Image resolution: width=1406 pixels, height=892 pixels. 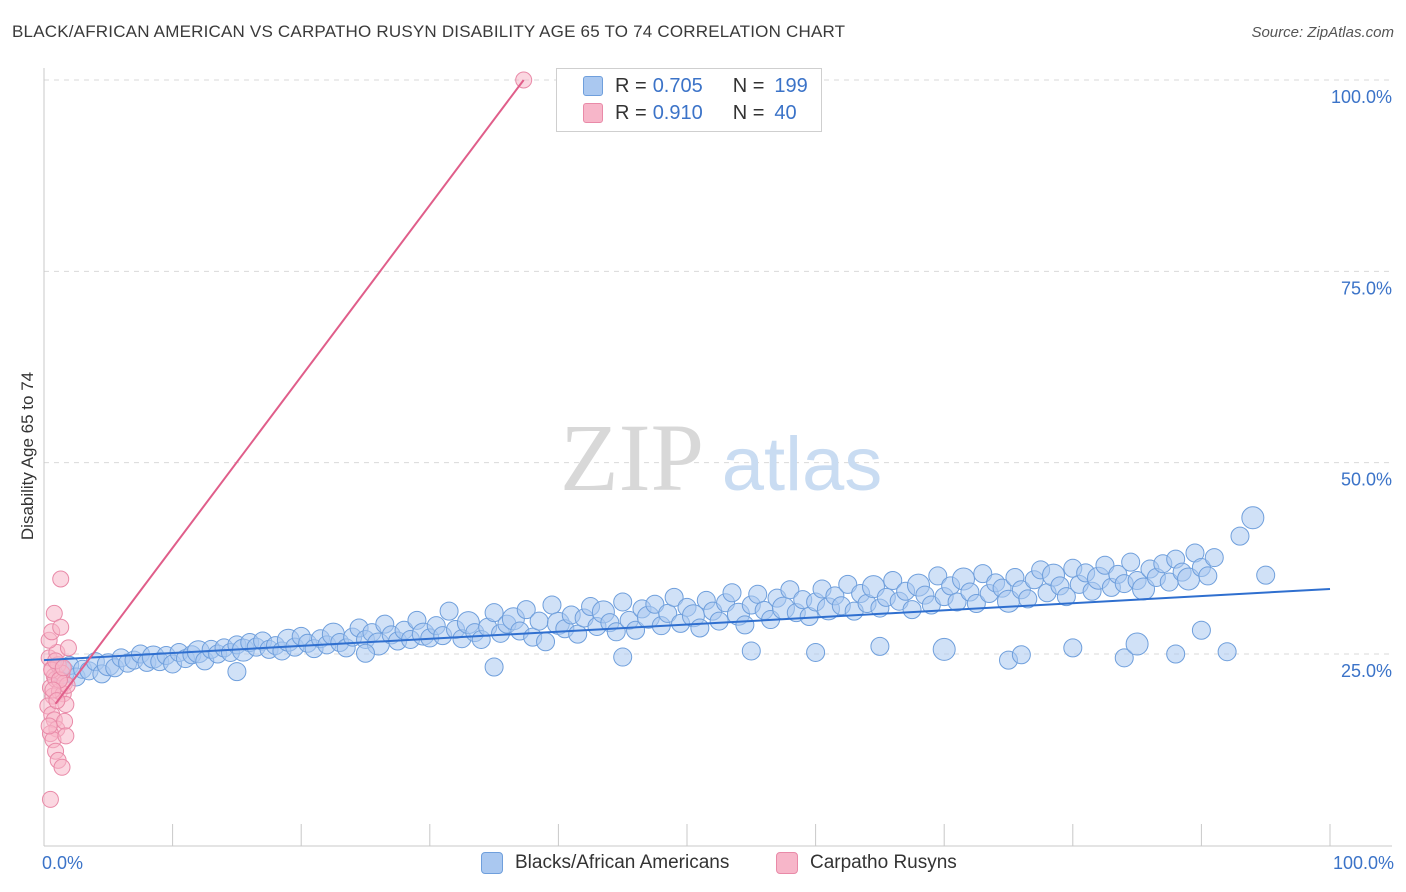 What do you see at coordinates (1322, 32) in the screenshot?
I see `source-label: Source: ZipAtlas.com` at bounding box center [1322, 32].